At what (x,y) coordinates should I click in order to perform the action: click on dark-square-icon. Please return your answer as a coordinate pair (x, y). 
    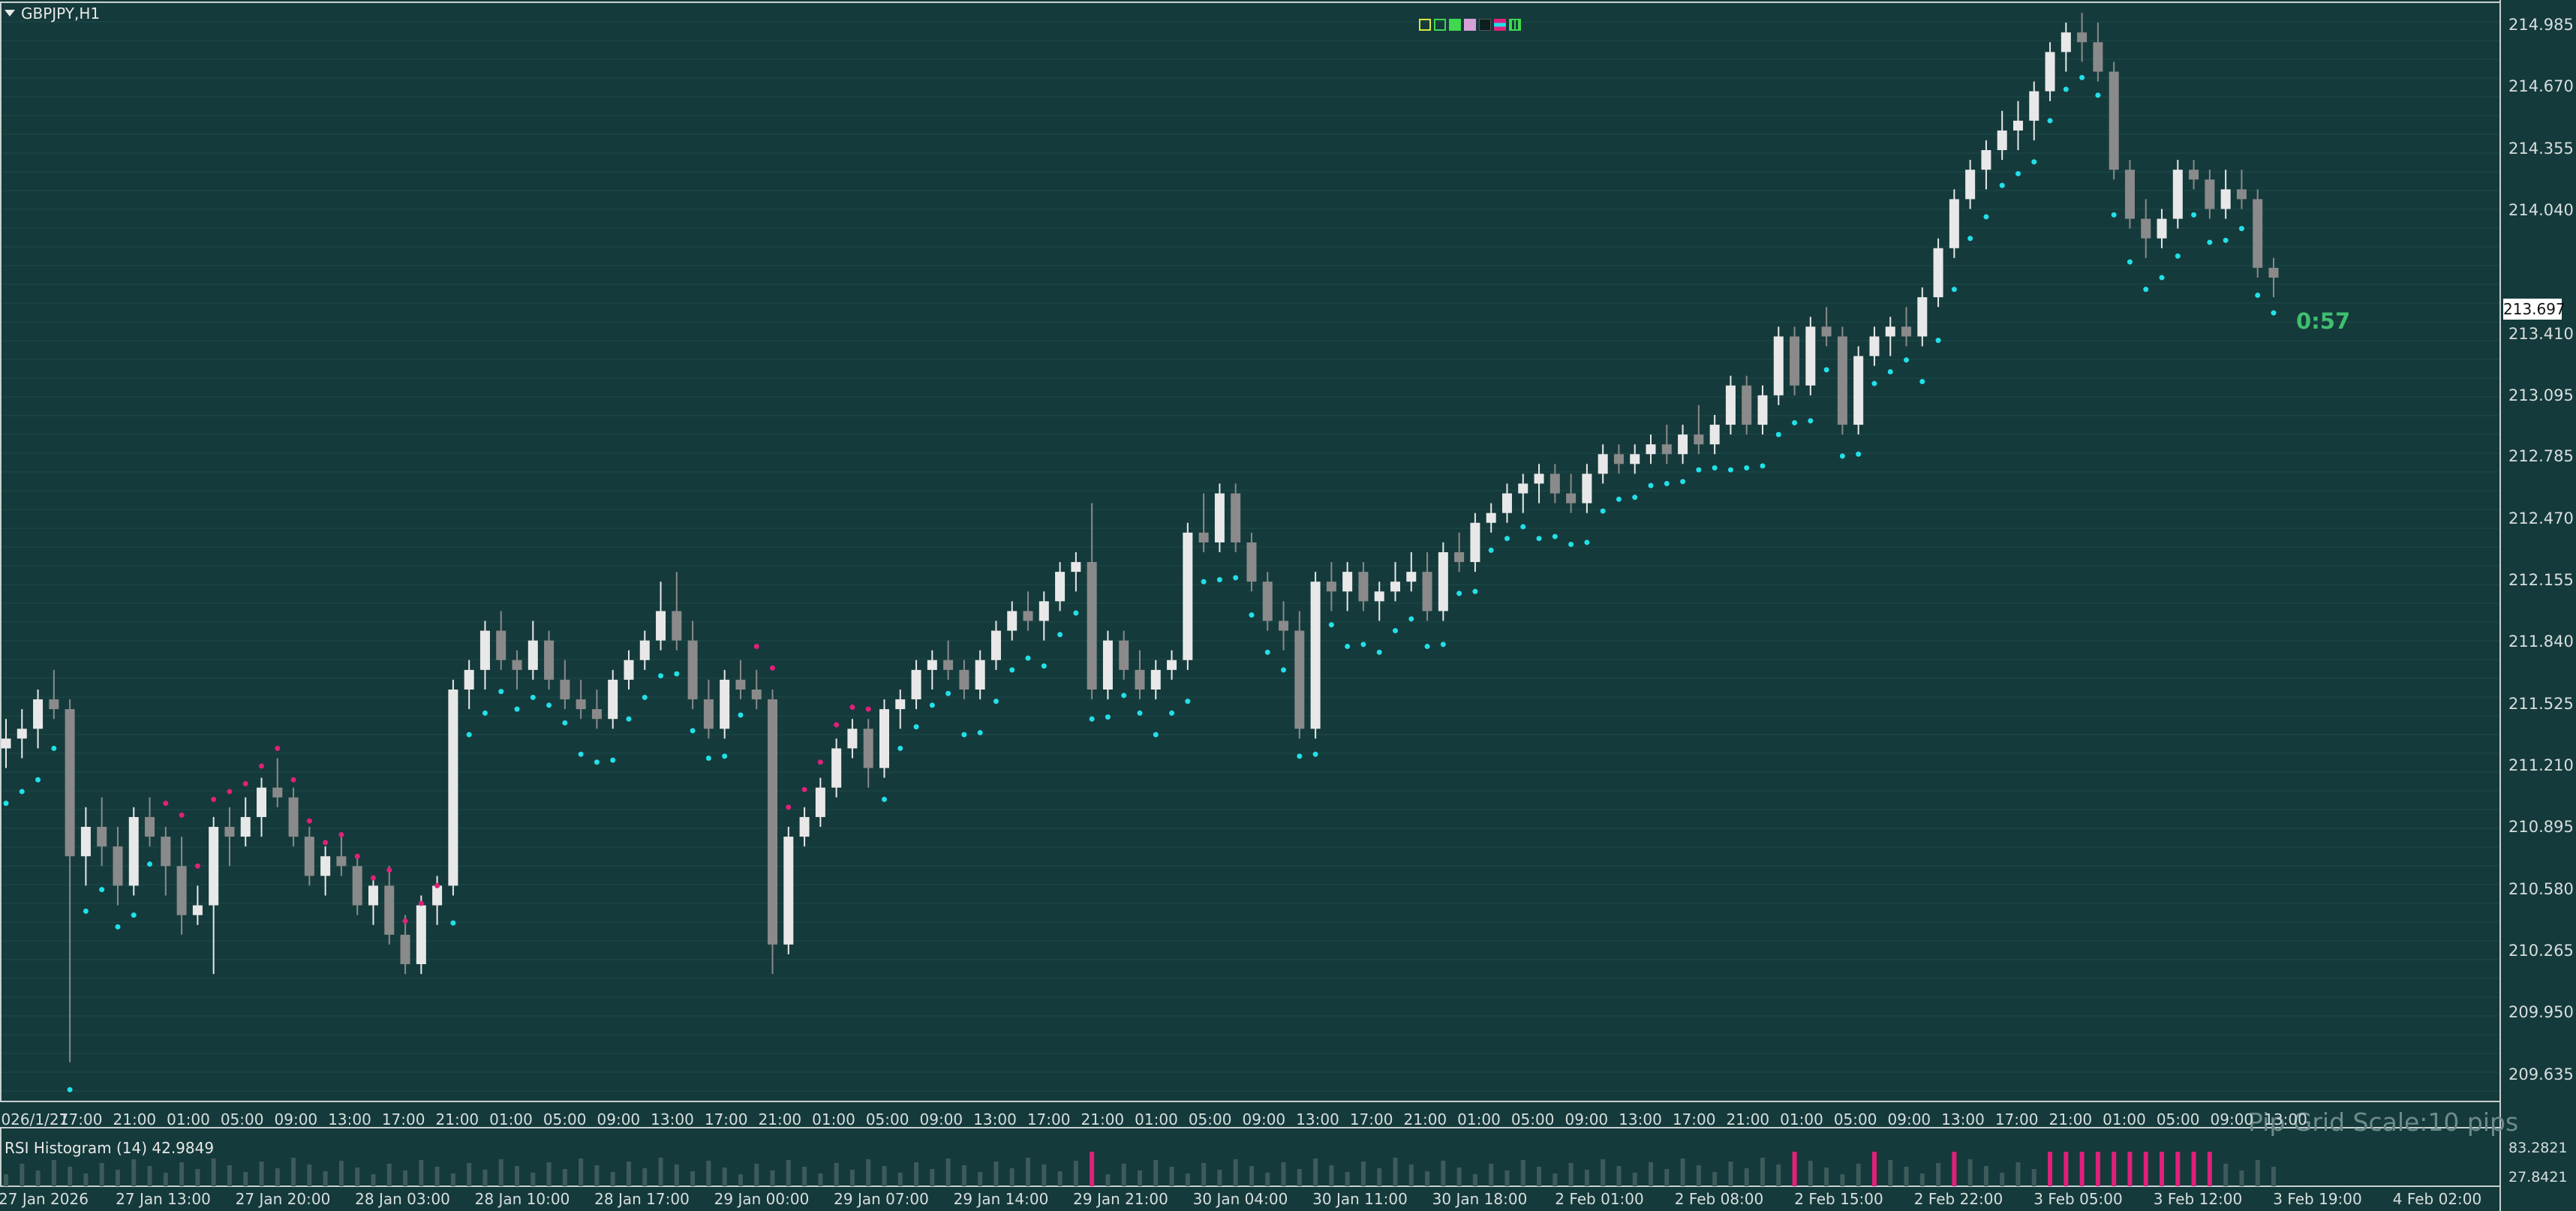
    Looking at the image, I should click on (1485, 25).